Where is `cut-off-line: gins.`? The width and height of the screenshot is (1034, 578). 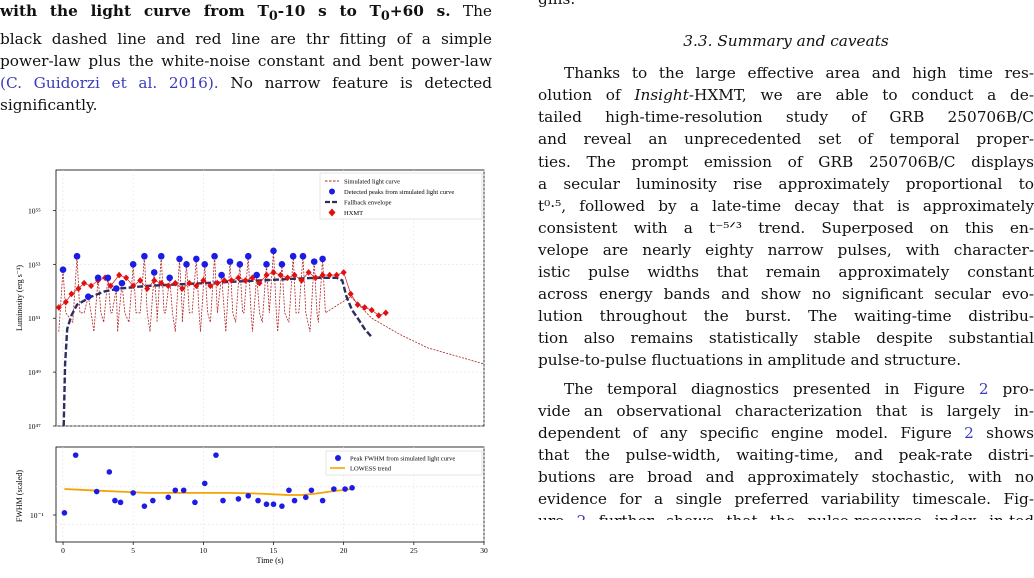
cut-off-line: gins. is located at coordinates (786, 5).